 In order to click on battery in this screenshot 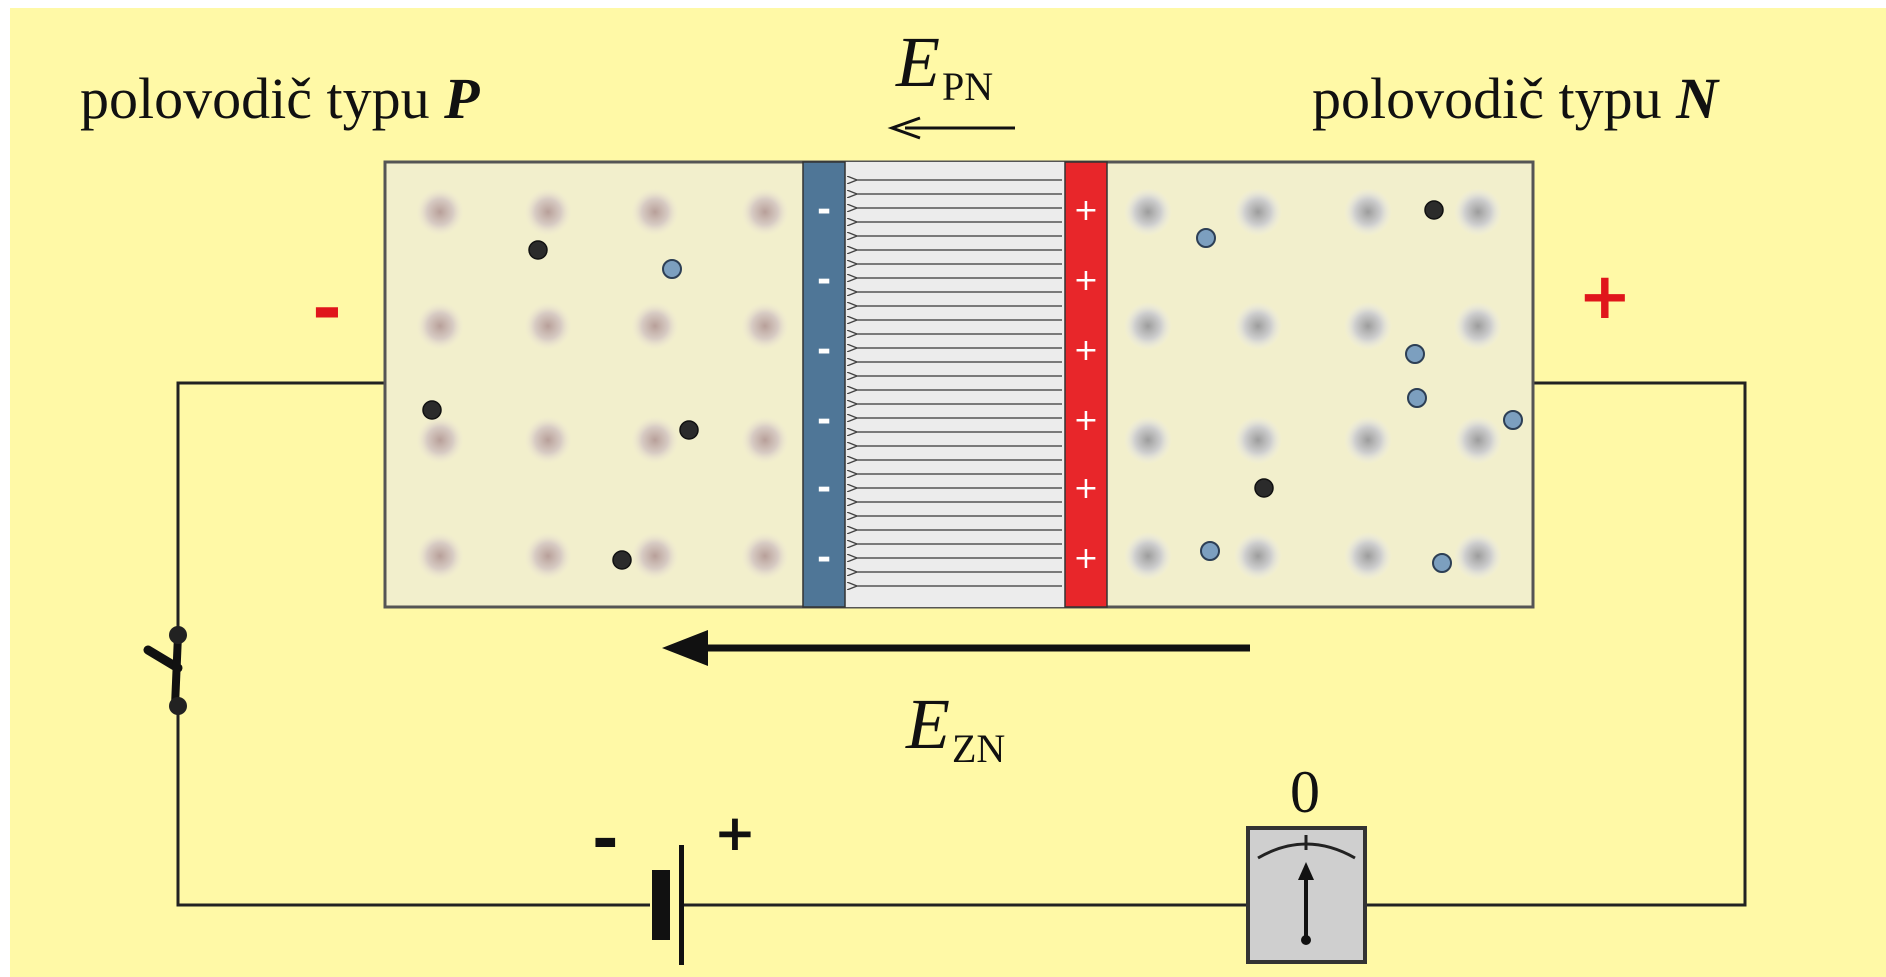, I will do `click(668, 905)`.